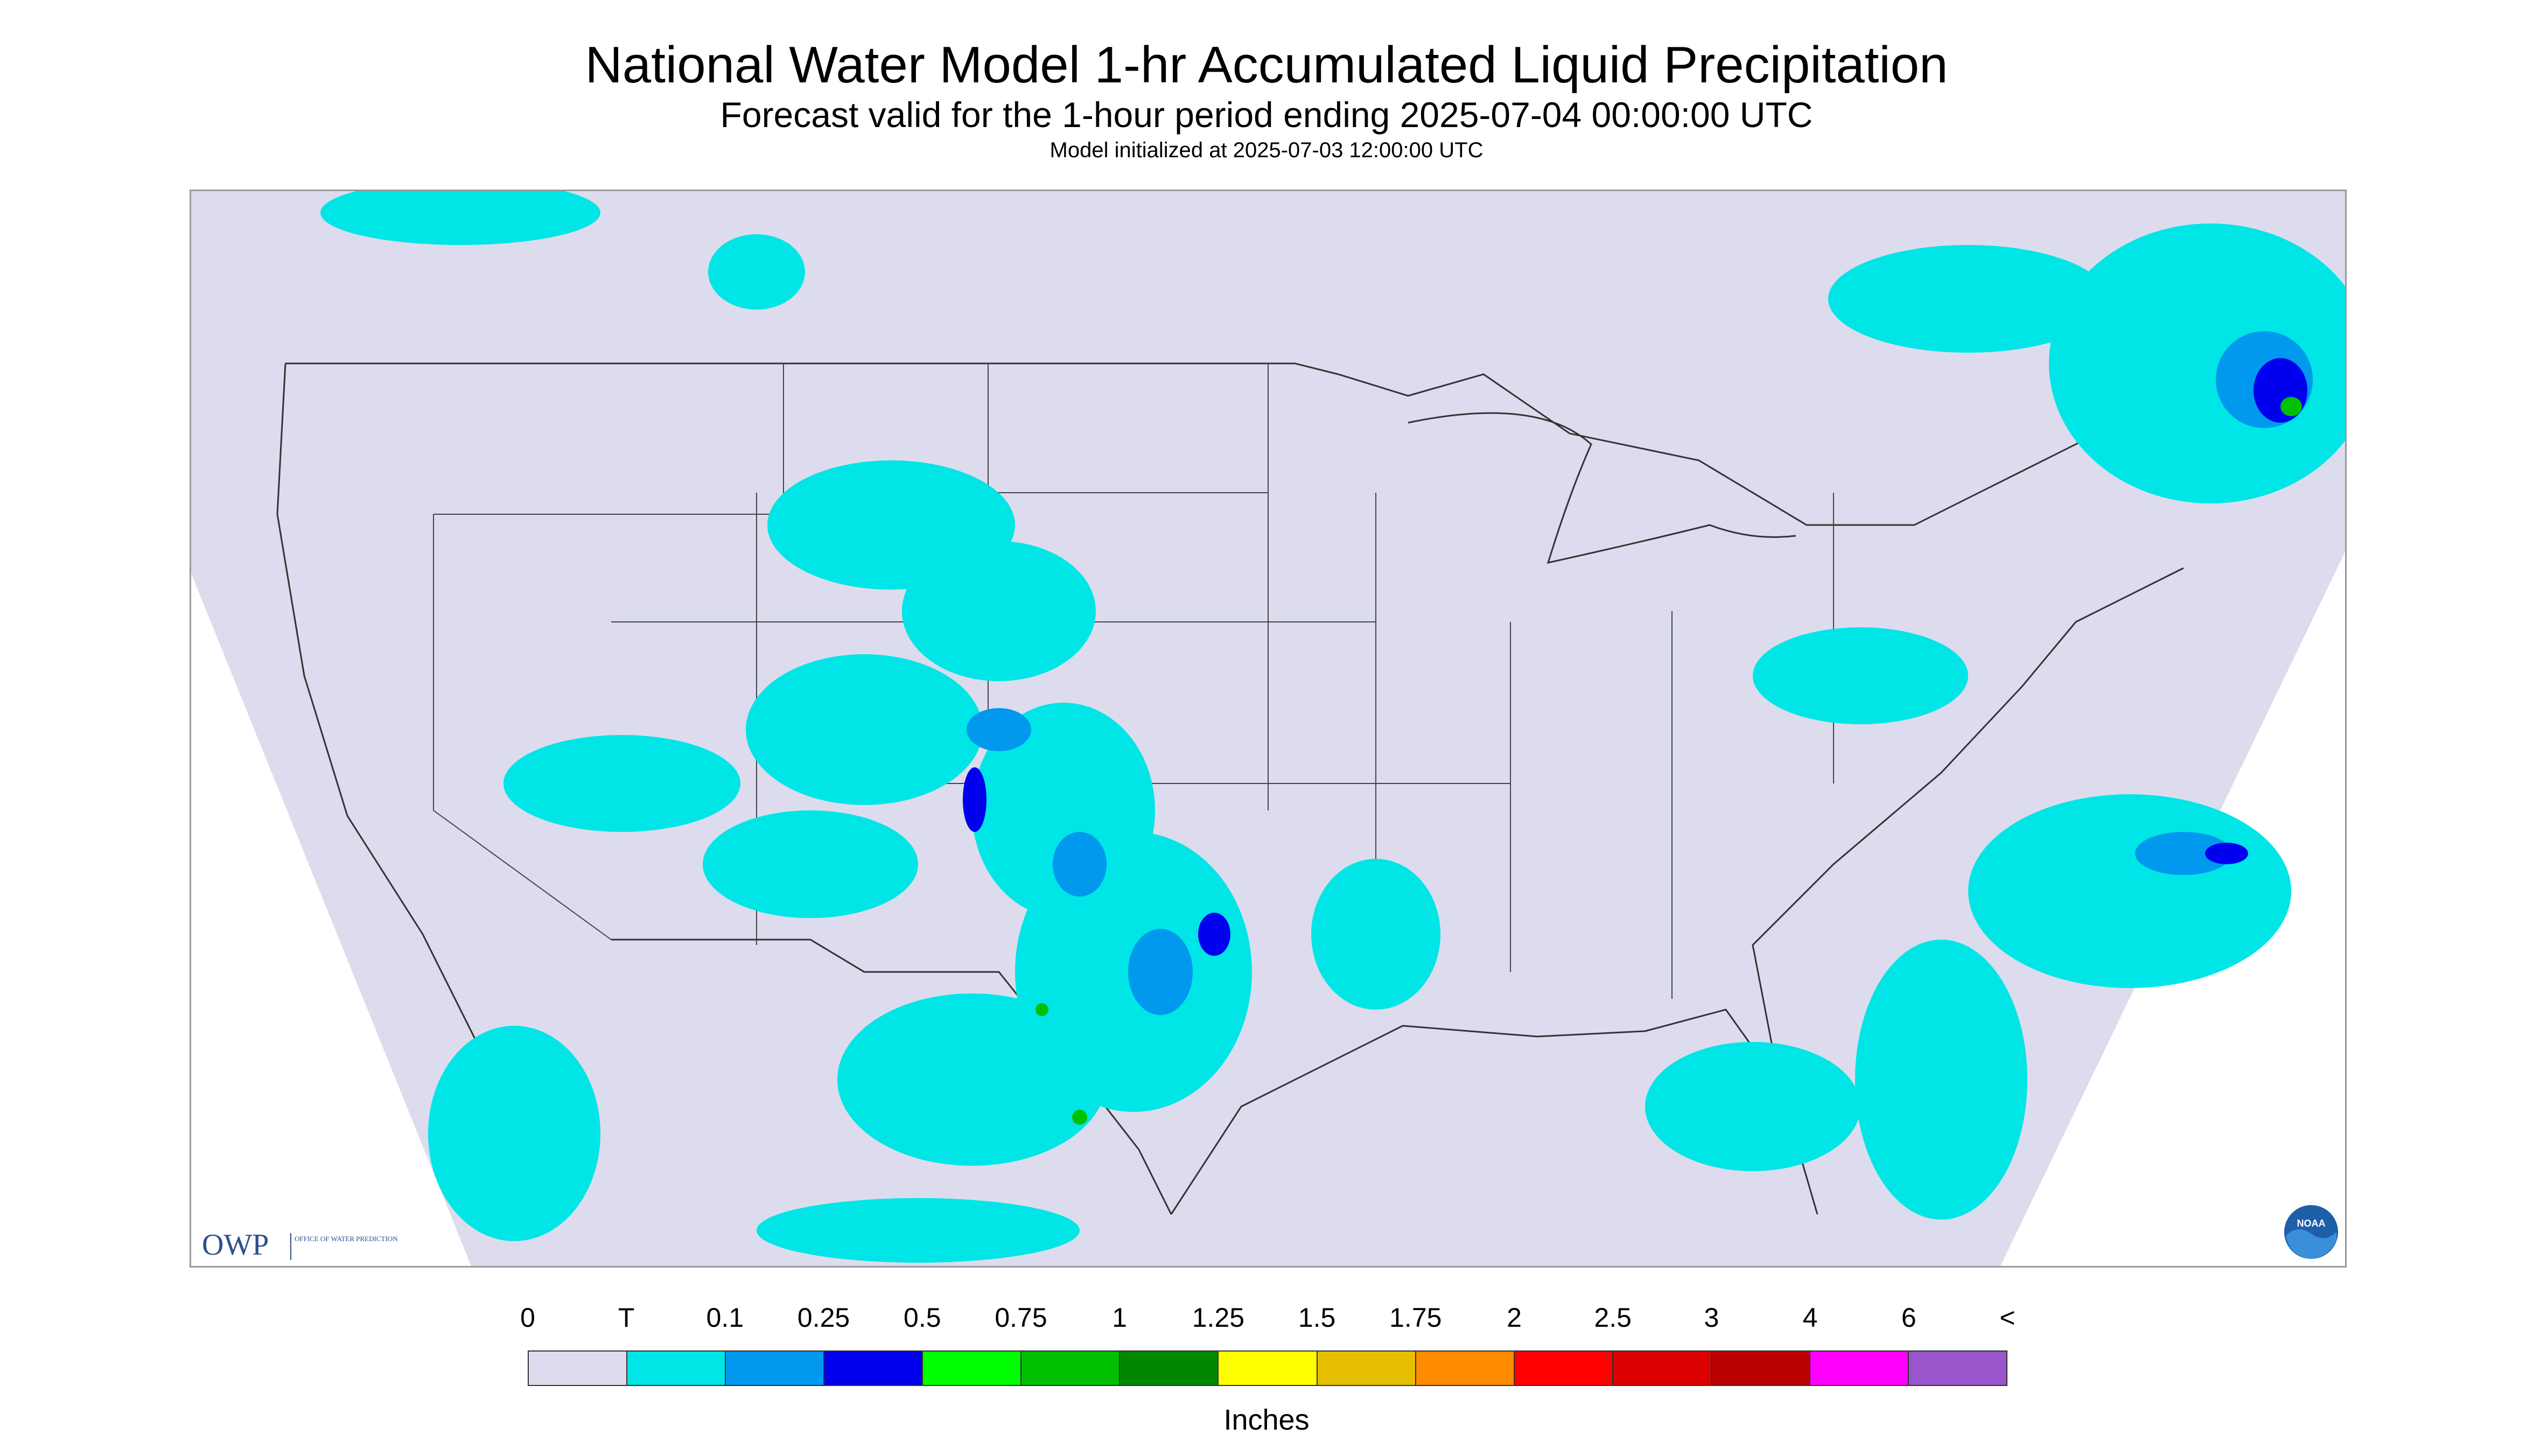  Describe the element at coordinates (527, 1318) in the screenshot. I see `legend-tick-label: 0` at that location.